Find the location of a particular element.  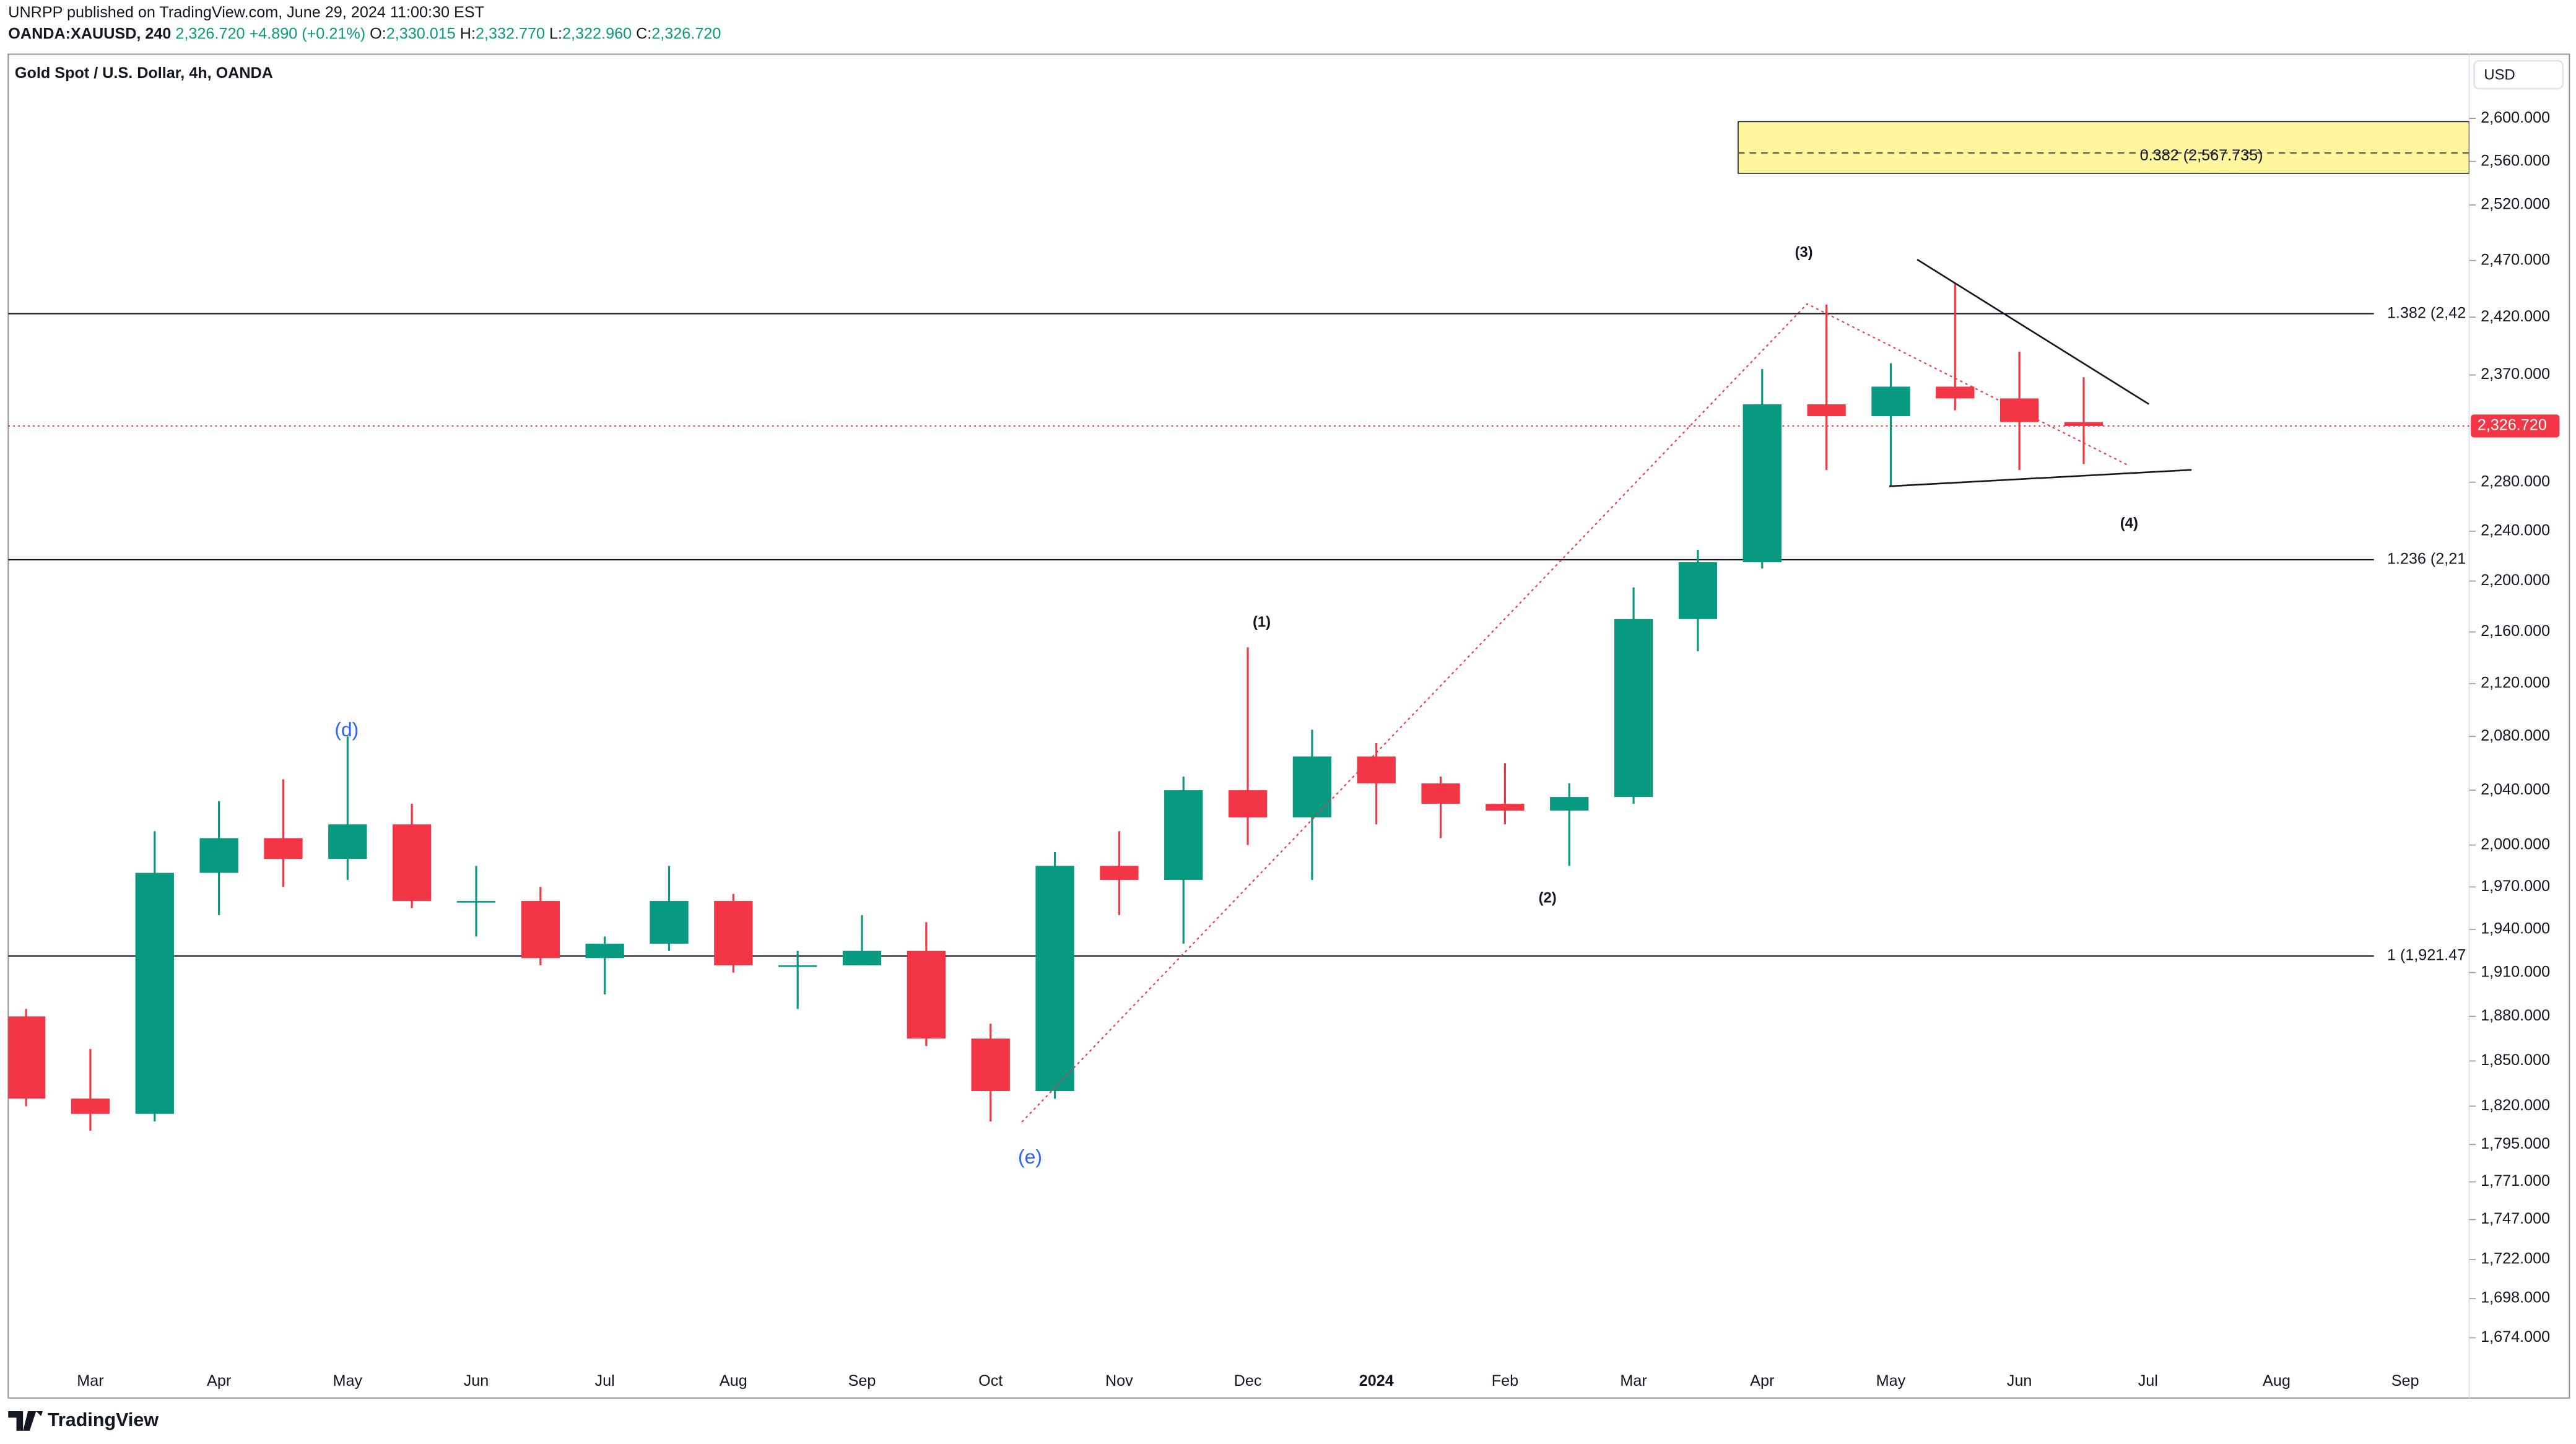

brand: TradingView is located at coordinates (83, 1420).